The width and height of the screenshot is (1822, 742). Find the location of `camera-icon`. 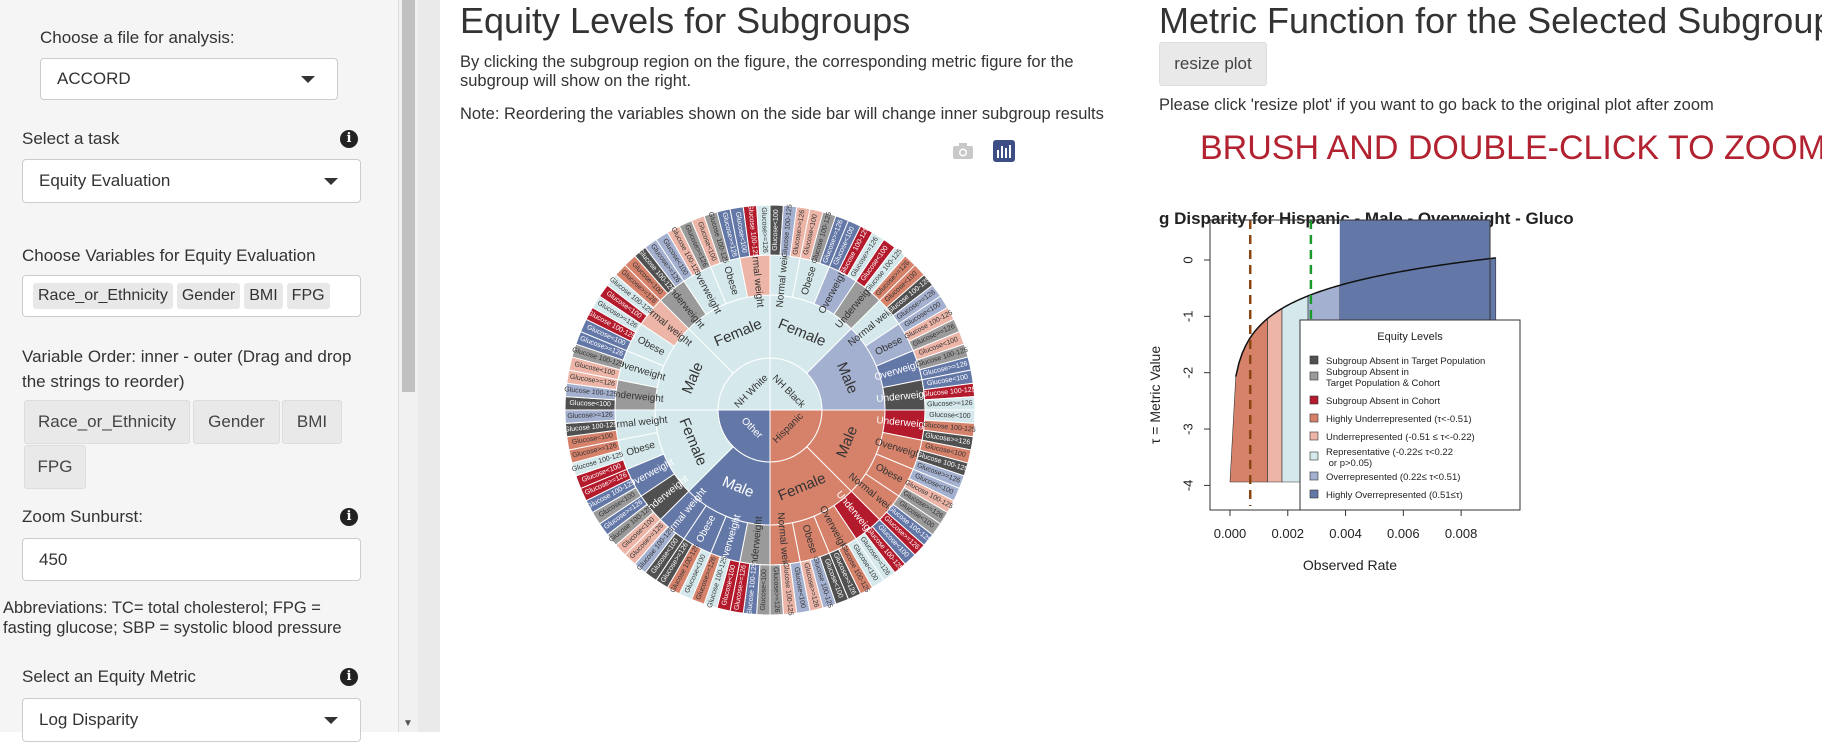

camera-icon is located at coordinates (963, 151).